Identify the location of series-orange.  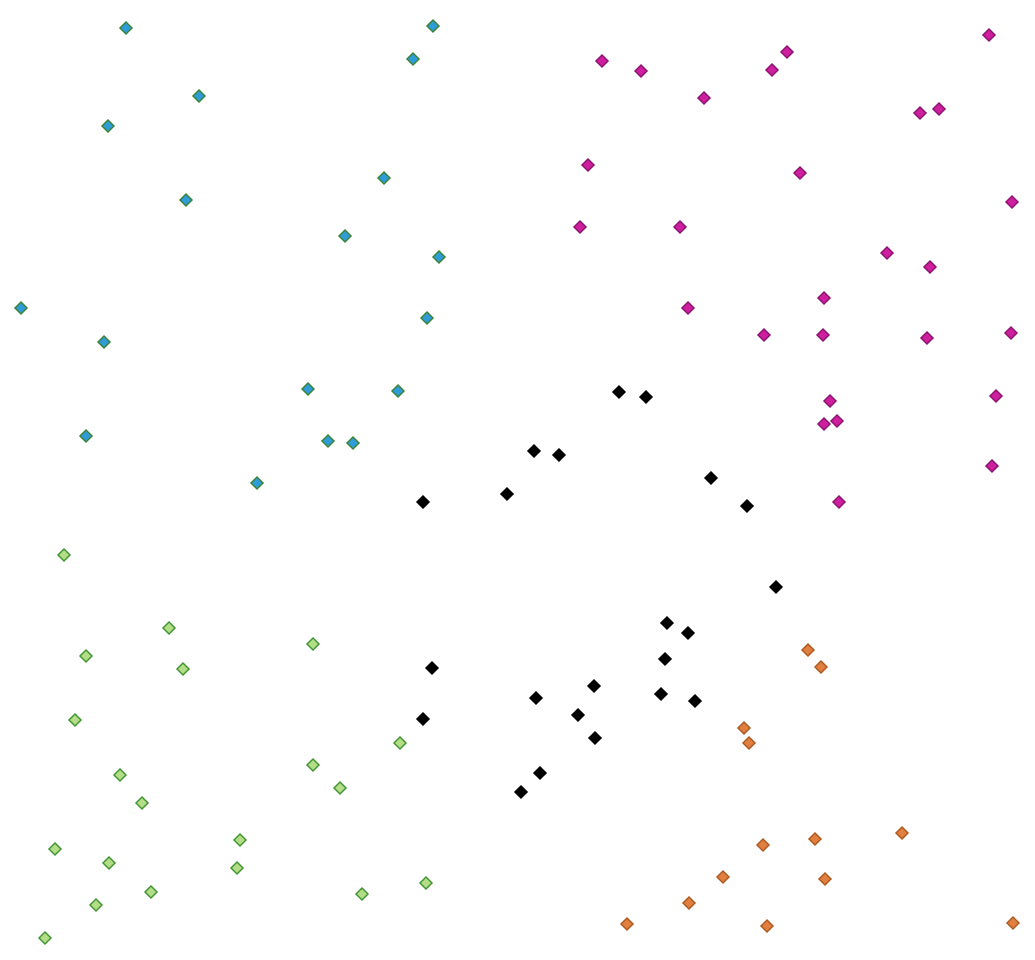
(820, 788).